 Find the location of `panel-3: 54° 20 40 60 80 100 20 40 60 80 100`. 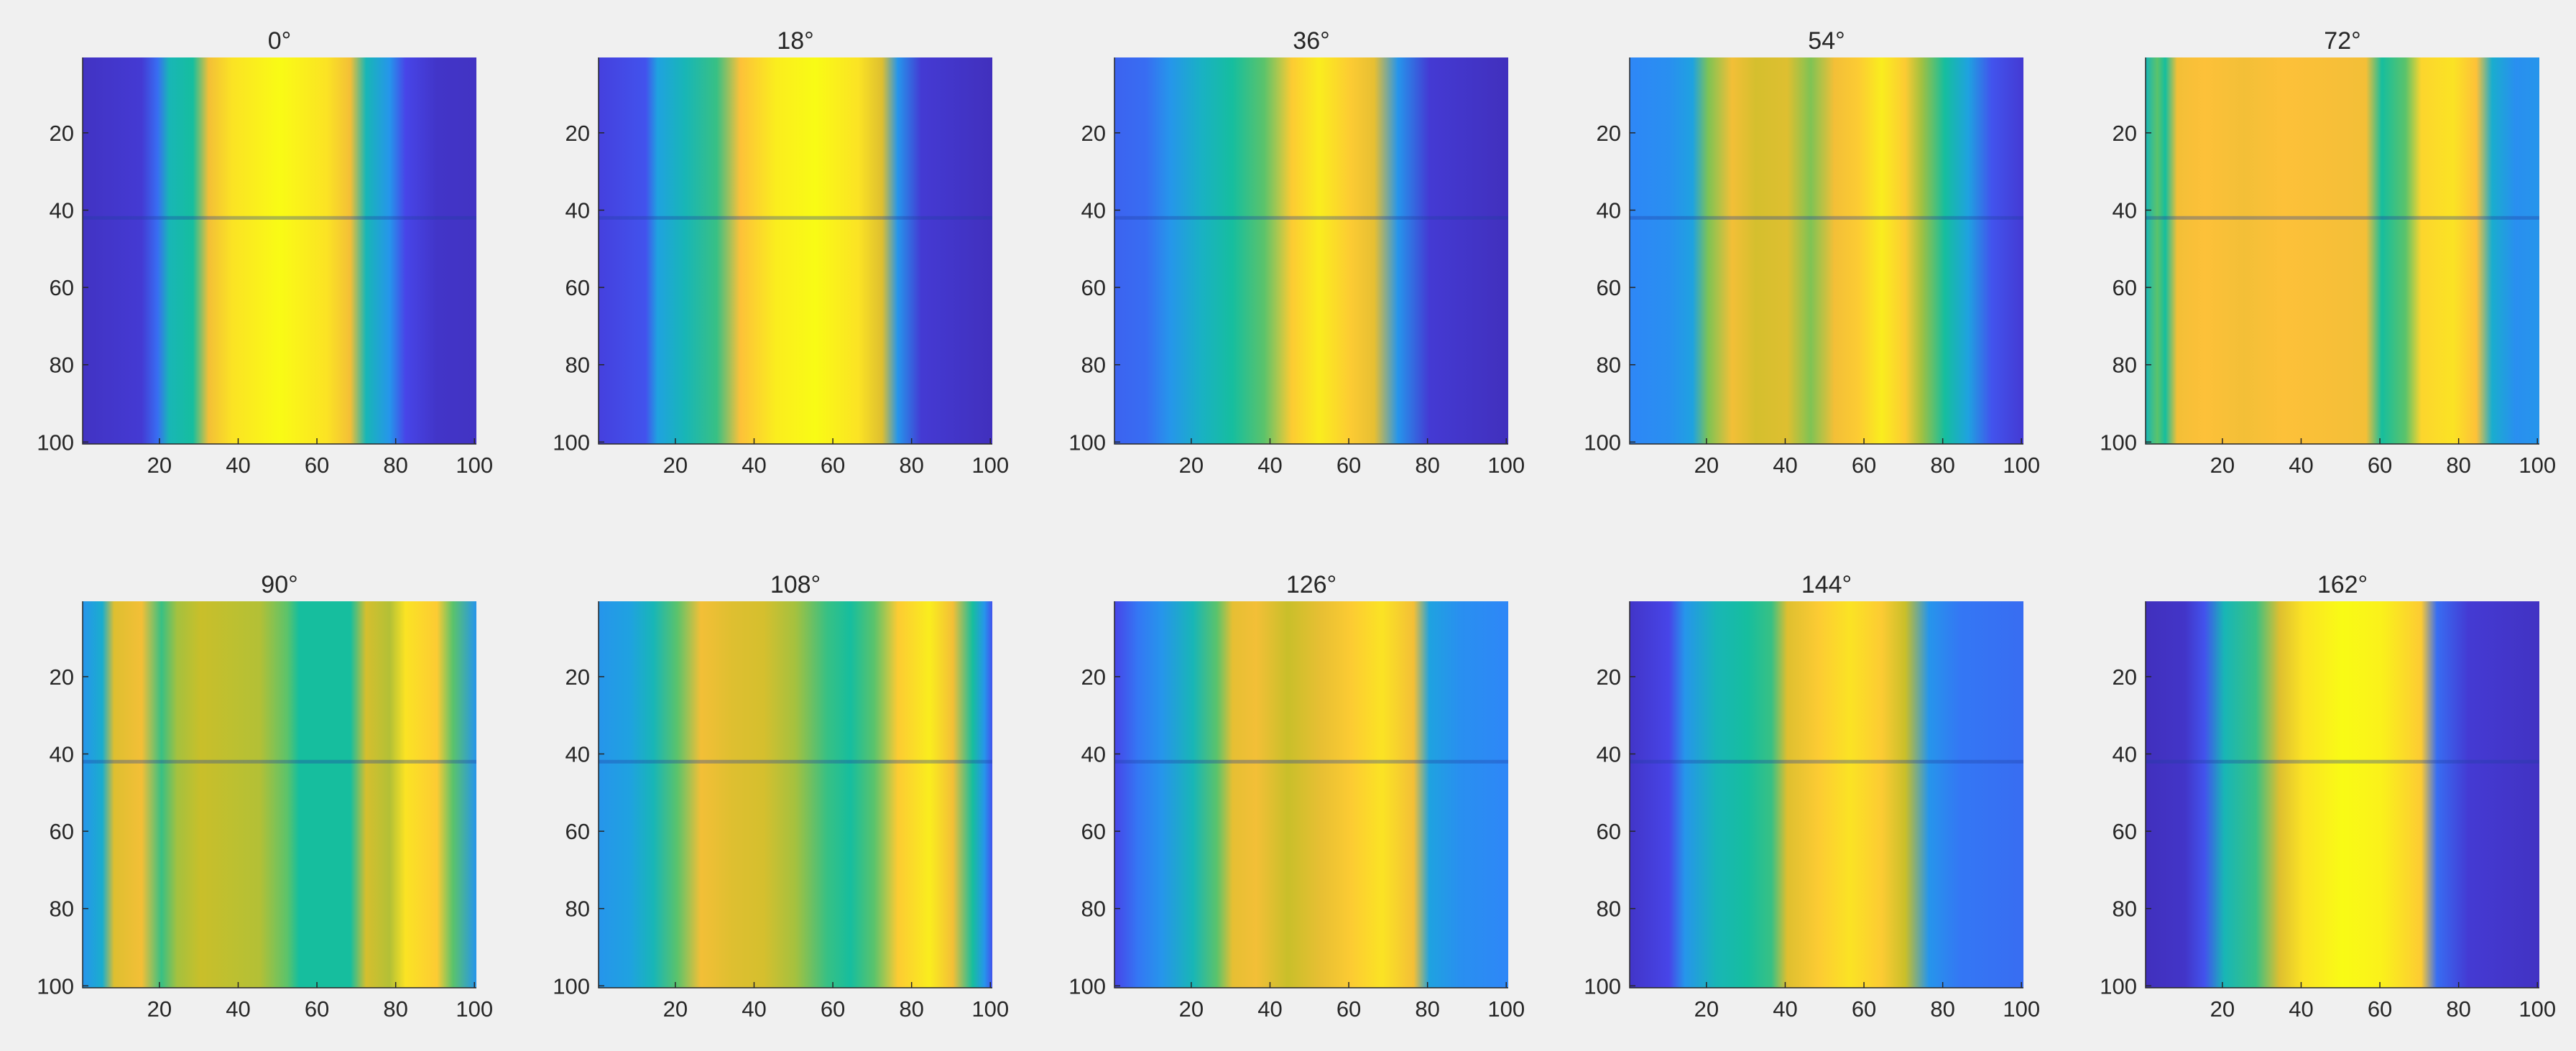

panel-3: 54° 20 40 60 80 100 20 40 60 80 100 is located at coordinates (1812, 253).